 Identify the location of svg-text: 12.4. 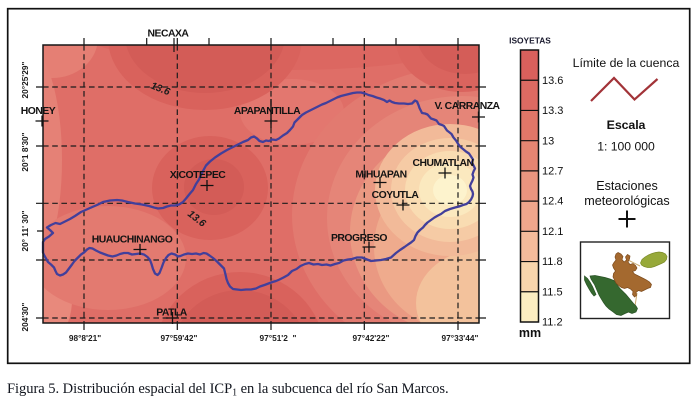
(552, 202).